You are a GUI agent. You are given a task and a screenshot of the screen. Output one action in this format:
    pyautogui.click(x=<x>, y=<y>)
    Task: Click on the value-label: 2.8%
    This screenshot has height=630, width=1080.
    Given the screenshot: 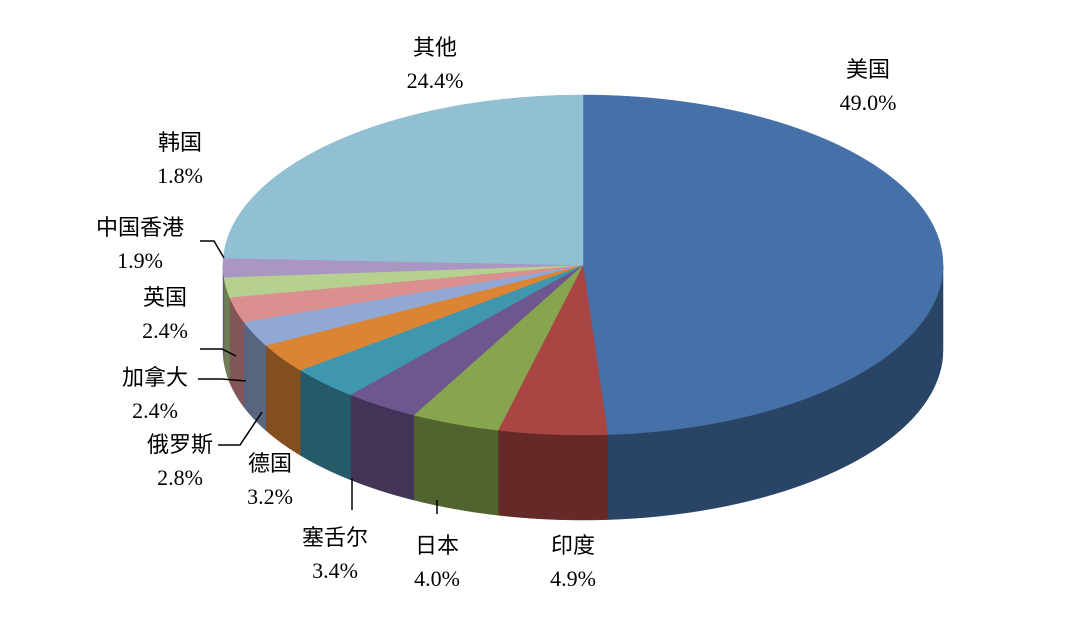 What is the action you would take?
    pyautogui.click(x=180, y=477)
    